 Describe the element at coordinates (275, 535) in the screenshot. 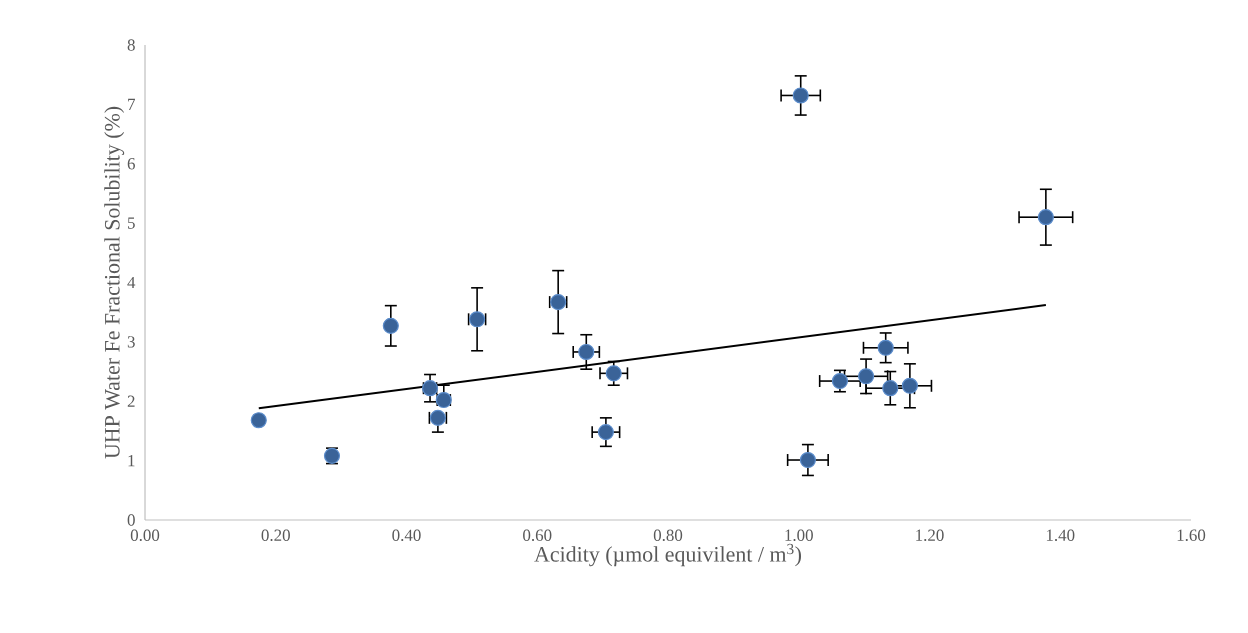

I see `x-tick-label: 0.20` at that location.